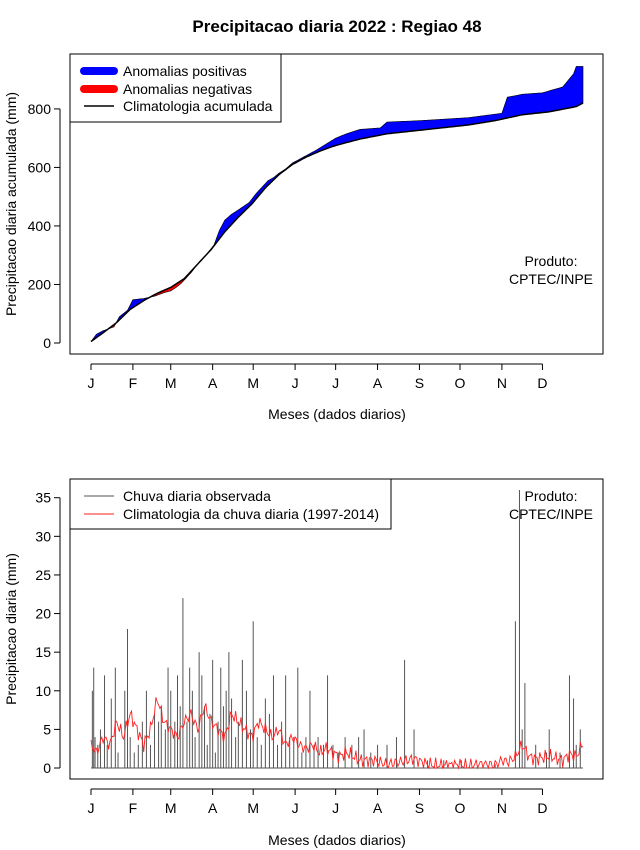 The height and width of the screenshot is (850, 640). Describe the element at coordinates (337, 414) in the screenshot. I see `top-xlabel: Meses (dados diarios)` at that location.